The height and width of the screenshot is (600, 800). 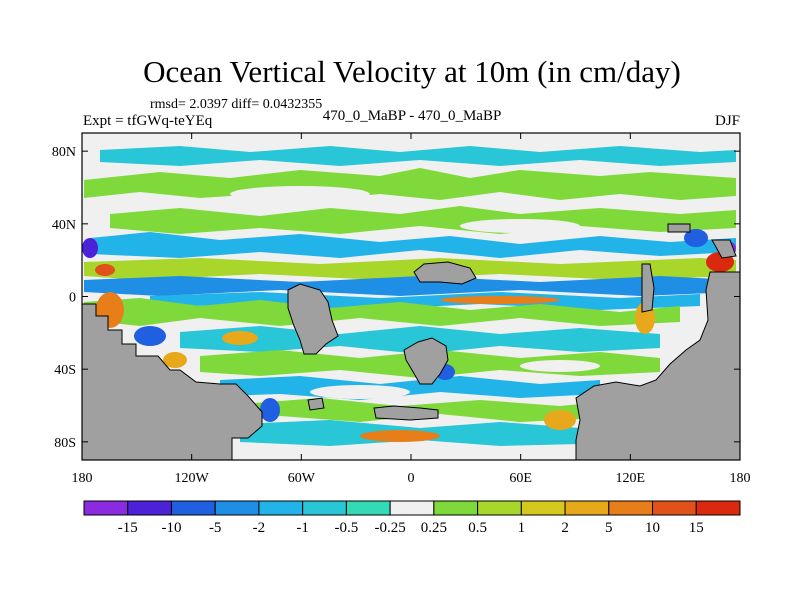 I want to click on y-tick-label: 80S, so click(x=65, y=443).